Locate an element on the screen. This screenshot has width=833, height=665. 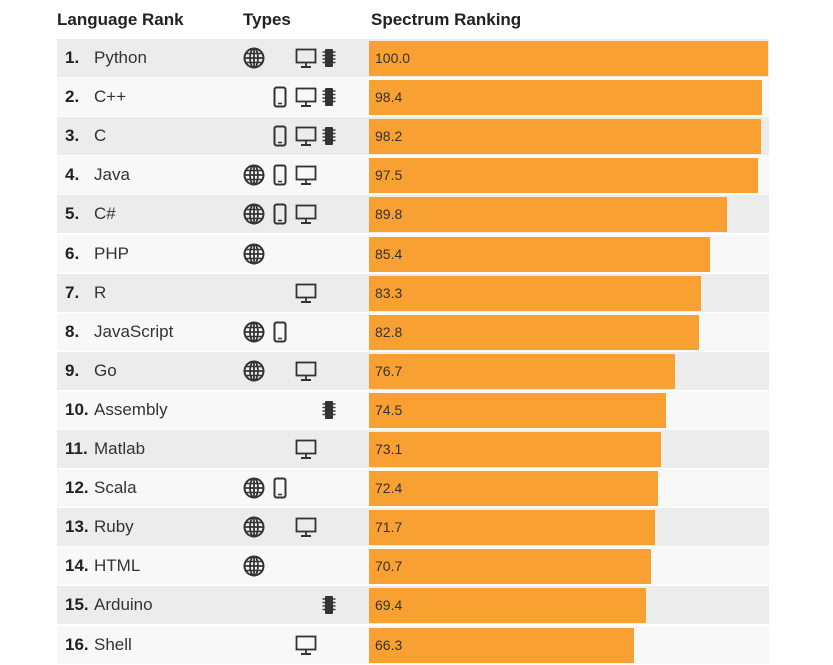
rank-number: 1. is located at coordinates (72, 57).